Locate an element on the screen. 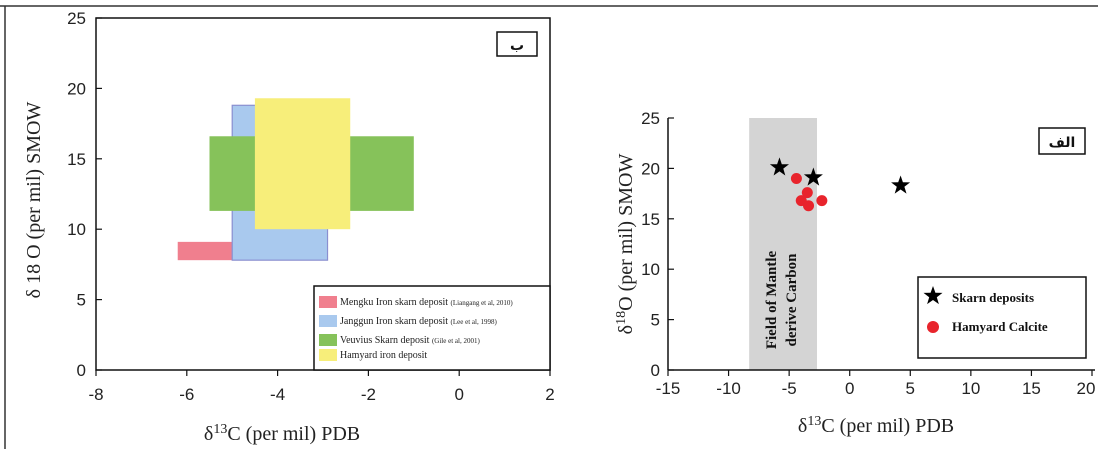 The height and width of the screenshot is (449, 1098). left-x-tick-label: 2 is located at coordinates (549, 394).